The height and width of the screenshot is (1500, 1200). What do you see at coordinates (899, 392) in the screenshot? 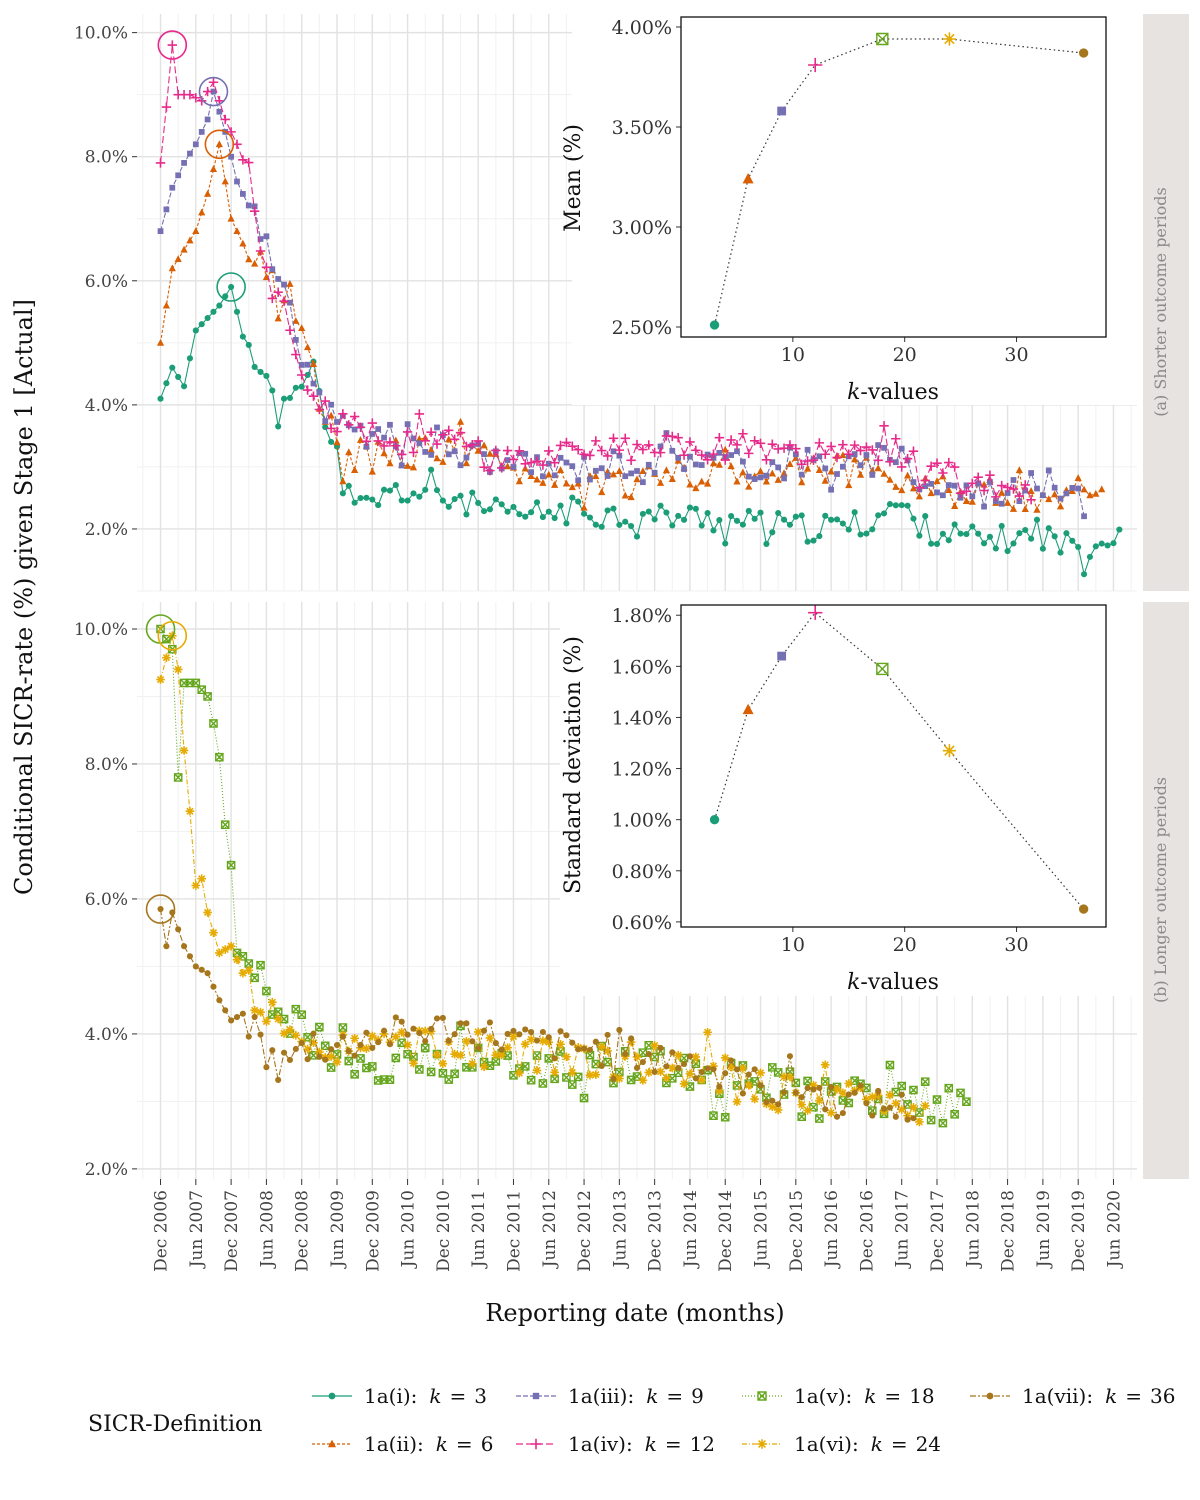
I see `inset-mean-xlabel-rest: -values` at bounding box center [899, 392].